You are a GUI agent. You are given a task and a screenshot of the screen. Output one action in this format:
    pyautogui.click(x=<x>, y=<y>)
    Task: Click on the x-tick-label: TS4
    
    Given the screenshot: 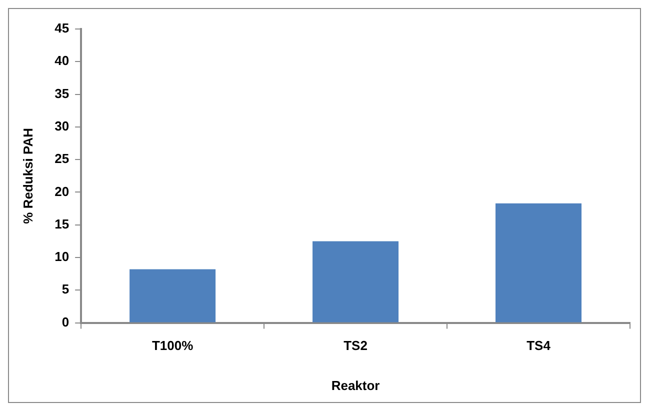 What is the action you would take?
    pyautogui.click(x=539, y=346)
    